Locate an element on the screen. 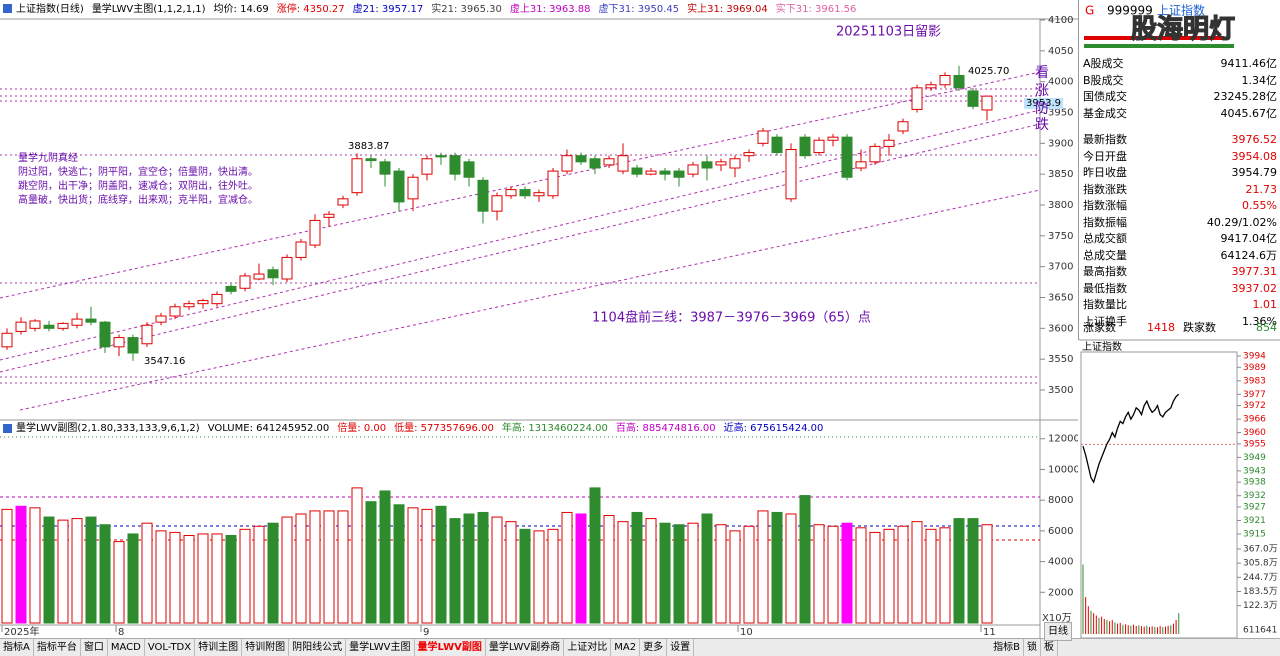 Image resolution: width=1280 pixels, height=656 pixels. tab: 特训附图 is located at coordinates (266, 647).